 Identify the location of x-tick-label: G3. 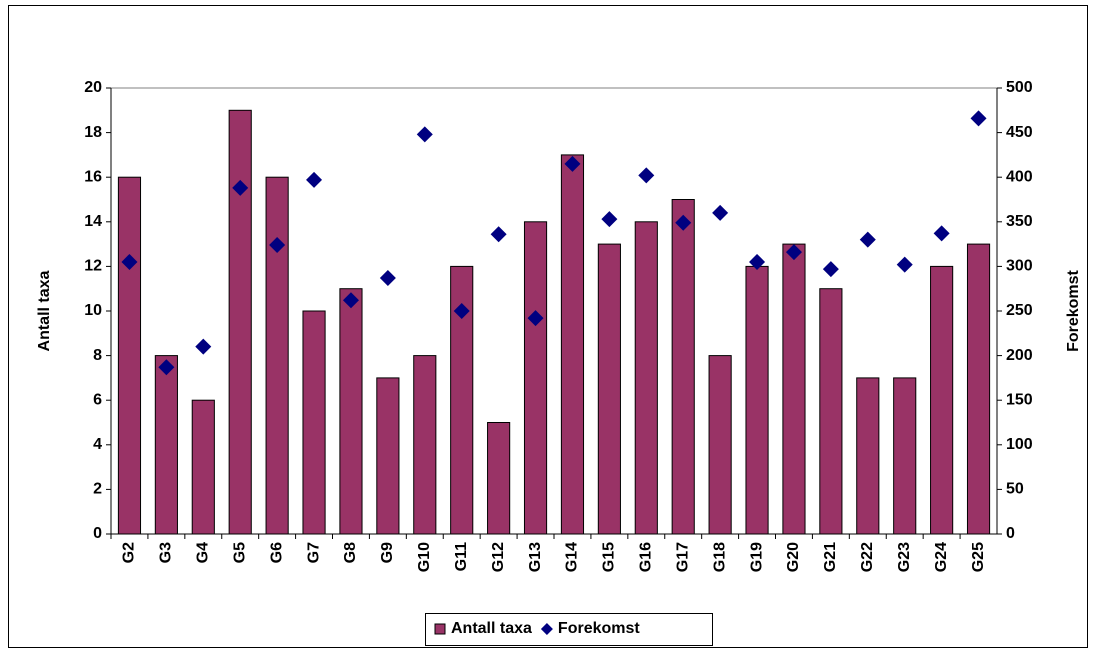
(166, 552).